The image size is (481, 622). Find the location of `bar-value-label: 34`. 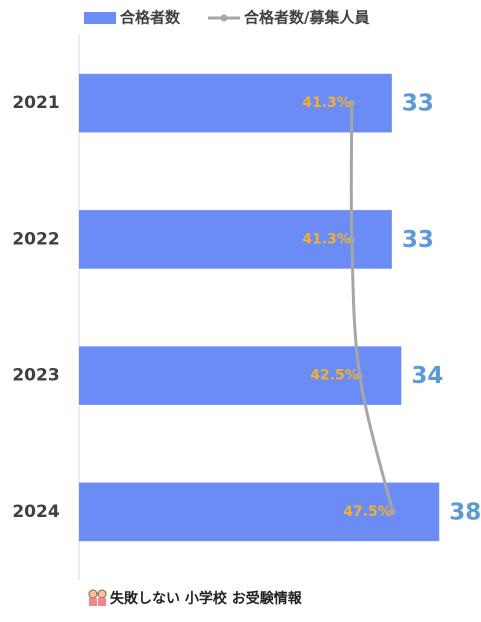

bar-value-label: 34 is located at coordinates (427, 376).